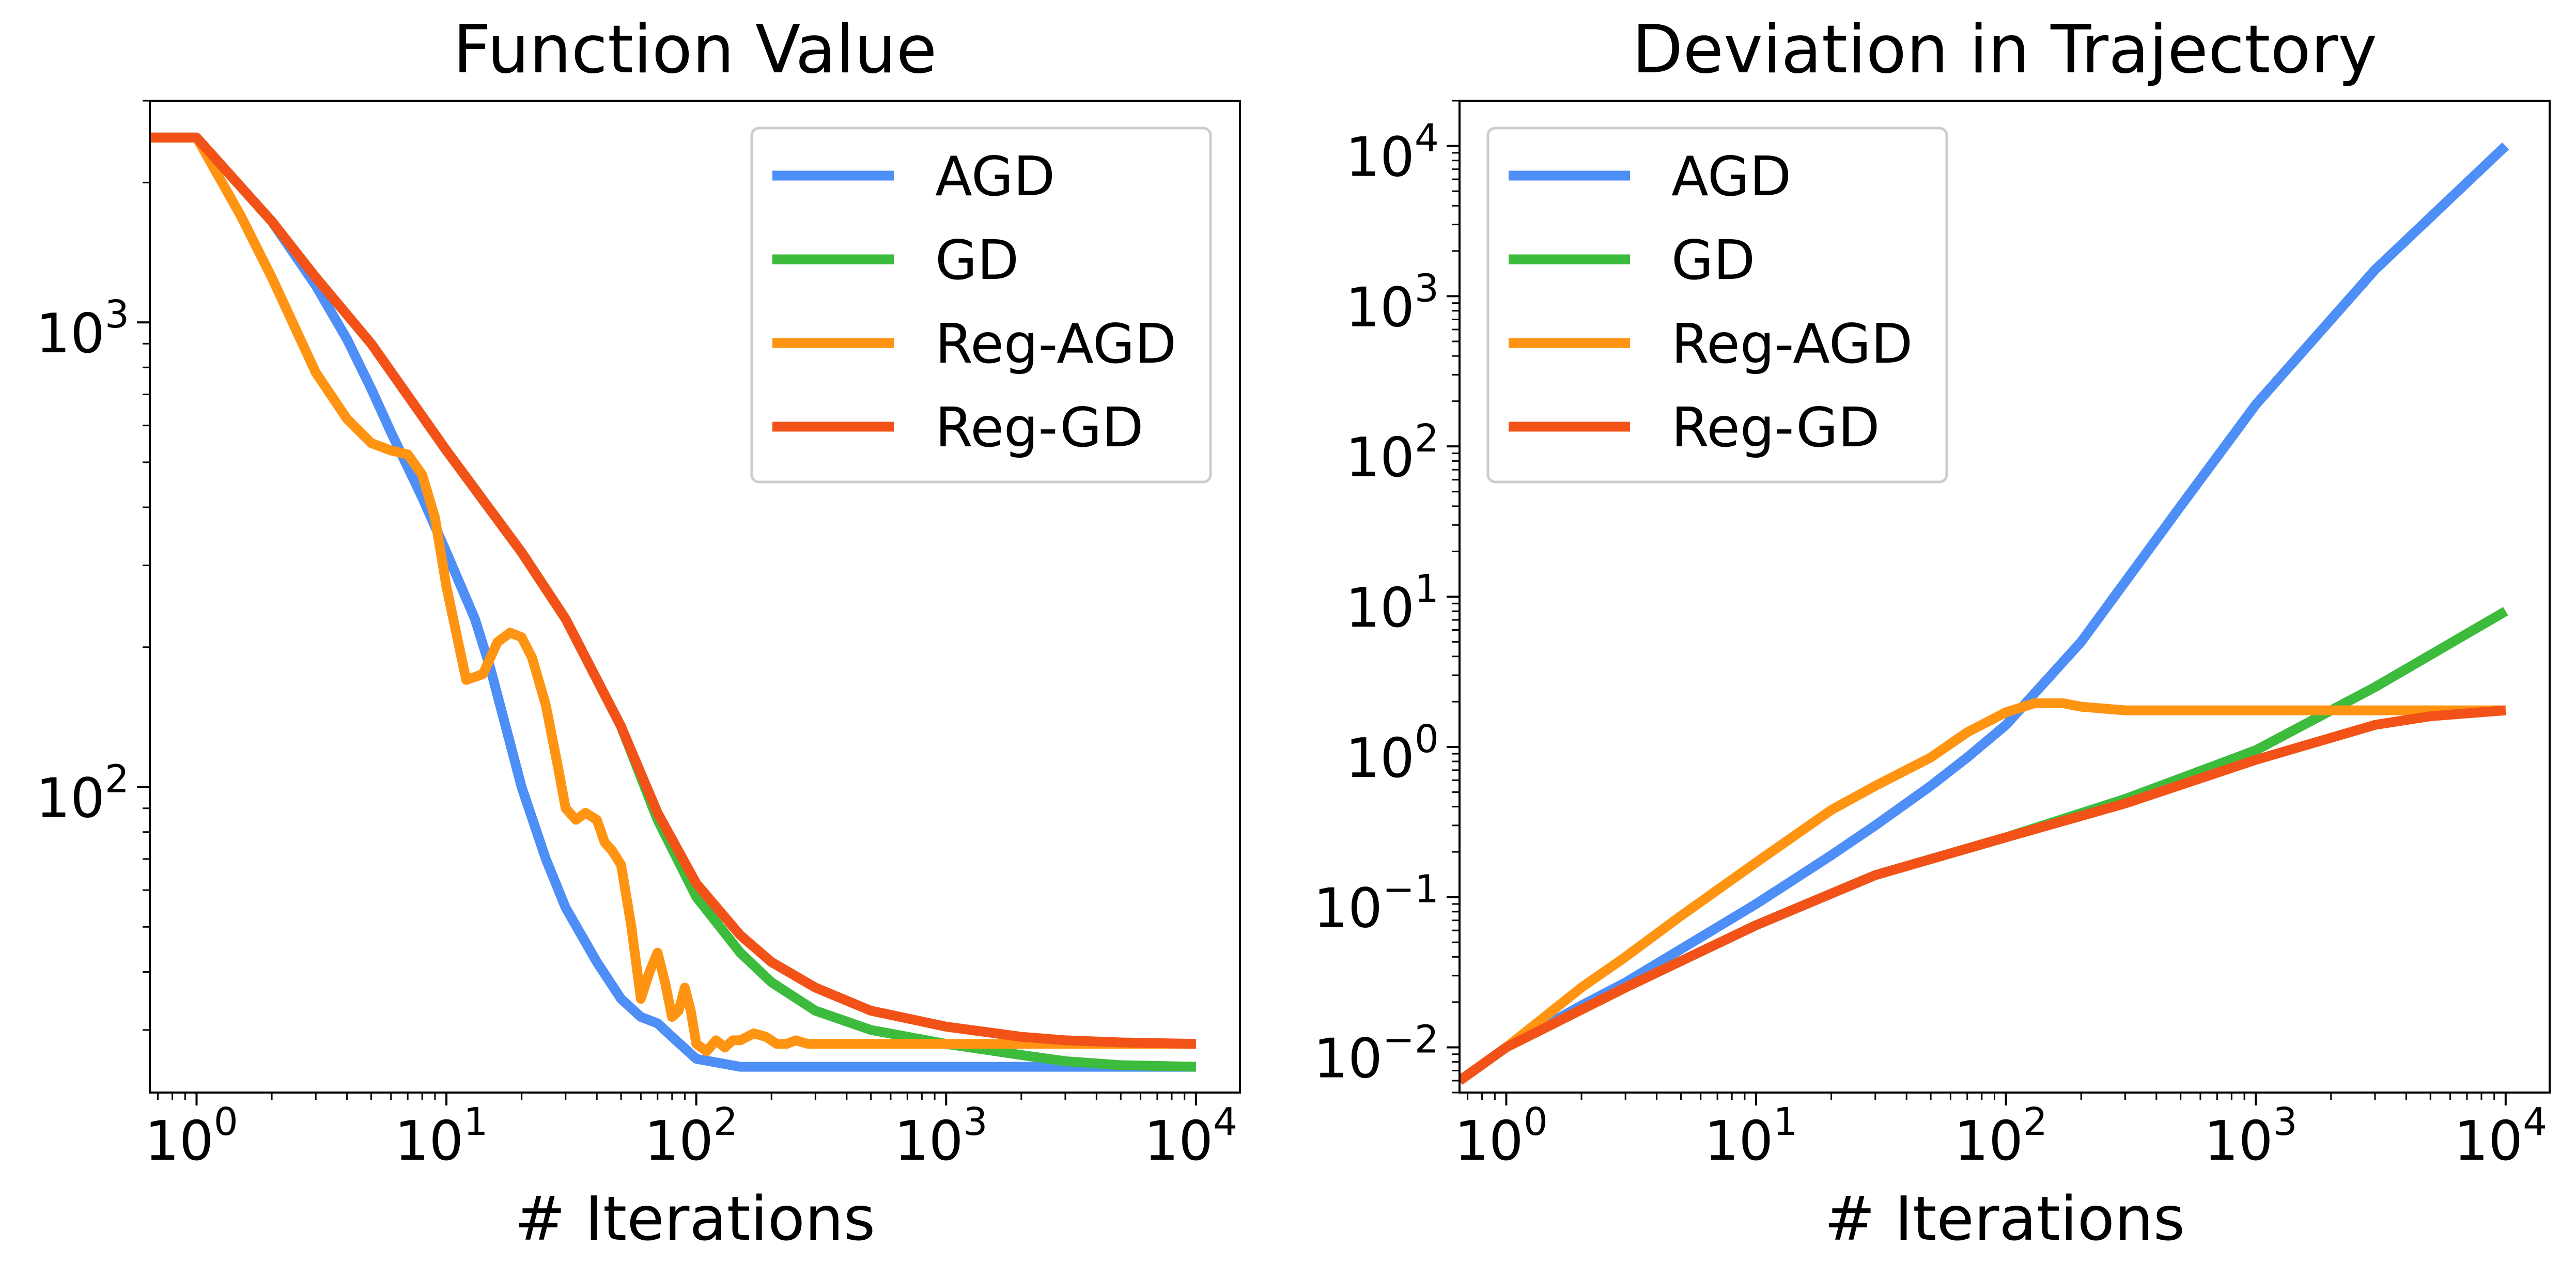  Describe the element at coordinates (1713, 260) in the screenshot. I see `chart1-legend-label: GD` at that location.